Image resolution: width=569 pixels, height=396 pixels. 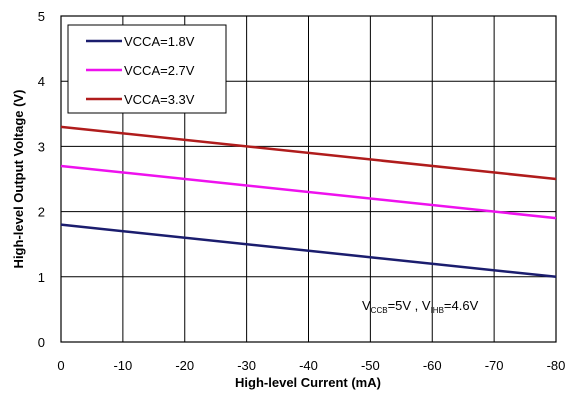 What do you see at coordinates (41, 16) in the screenshot?
I see `y-tick-label: 5` at bounding box center [41, 16].